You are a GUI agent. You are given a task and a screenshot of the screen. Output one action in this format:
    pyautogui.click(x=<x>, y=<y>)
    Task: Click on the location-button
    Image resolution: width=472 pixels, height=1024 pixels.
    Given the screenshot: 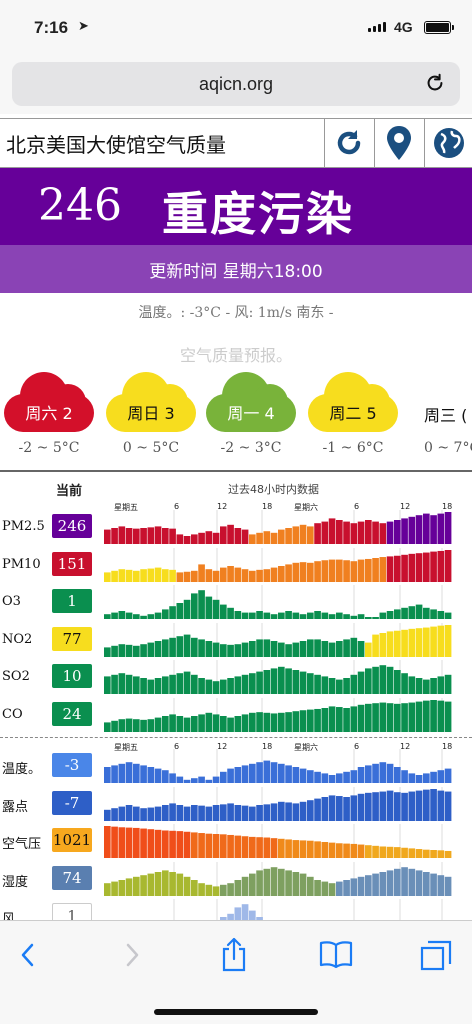 What is the action you would take?
    pyautogui.click(x=398, y=143)
    